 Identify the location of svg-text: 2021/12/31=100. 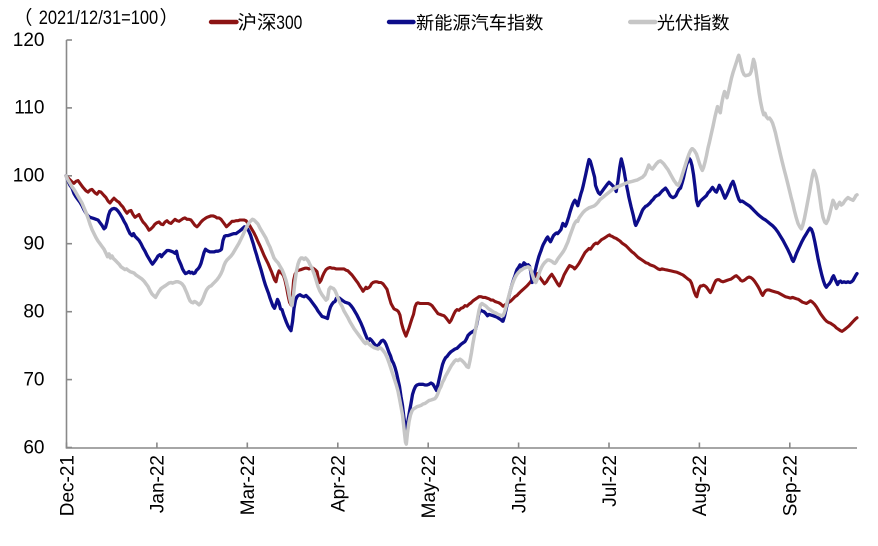
(99, 18).